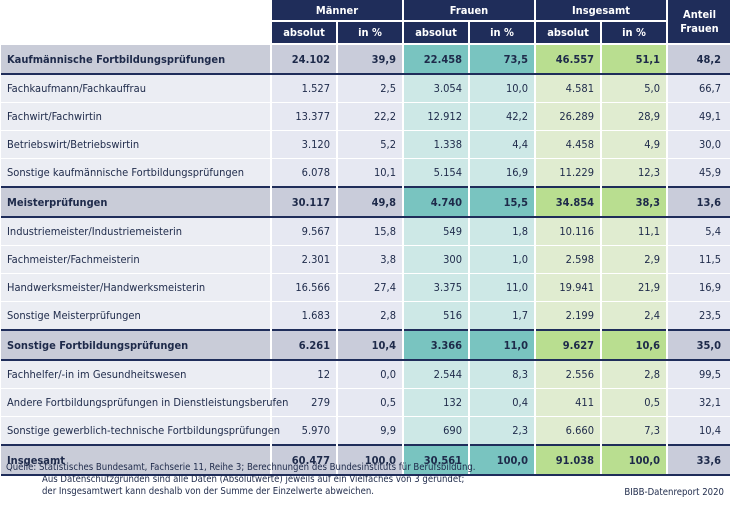 The width and height of the screenshot is (730, 508). I want to click on header-anteil-line1: Anteil, so click(699, 14).